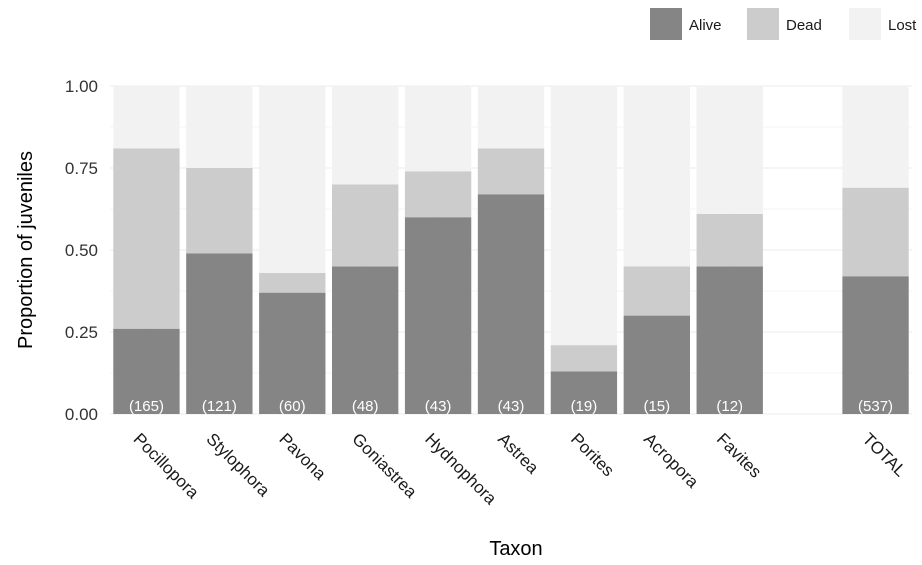 The width and height of the screenshot is (922, 565). I want to click on x-tick-label: Pocillopora, so click(166, 465).